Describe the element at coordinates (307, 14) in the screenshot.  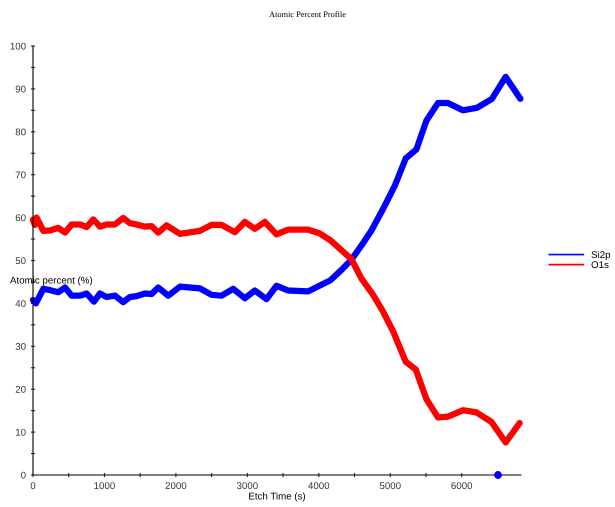
I see `chart-title: Atomic Percent Profile` at that location.